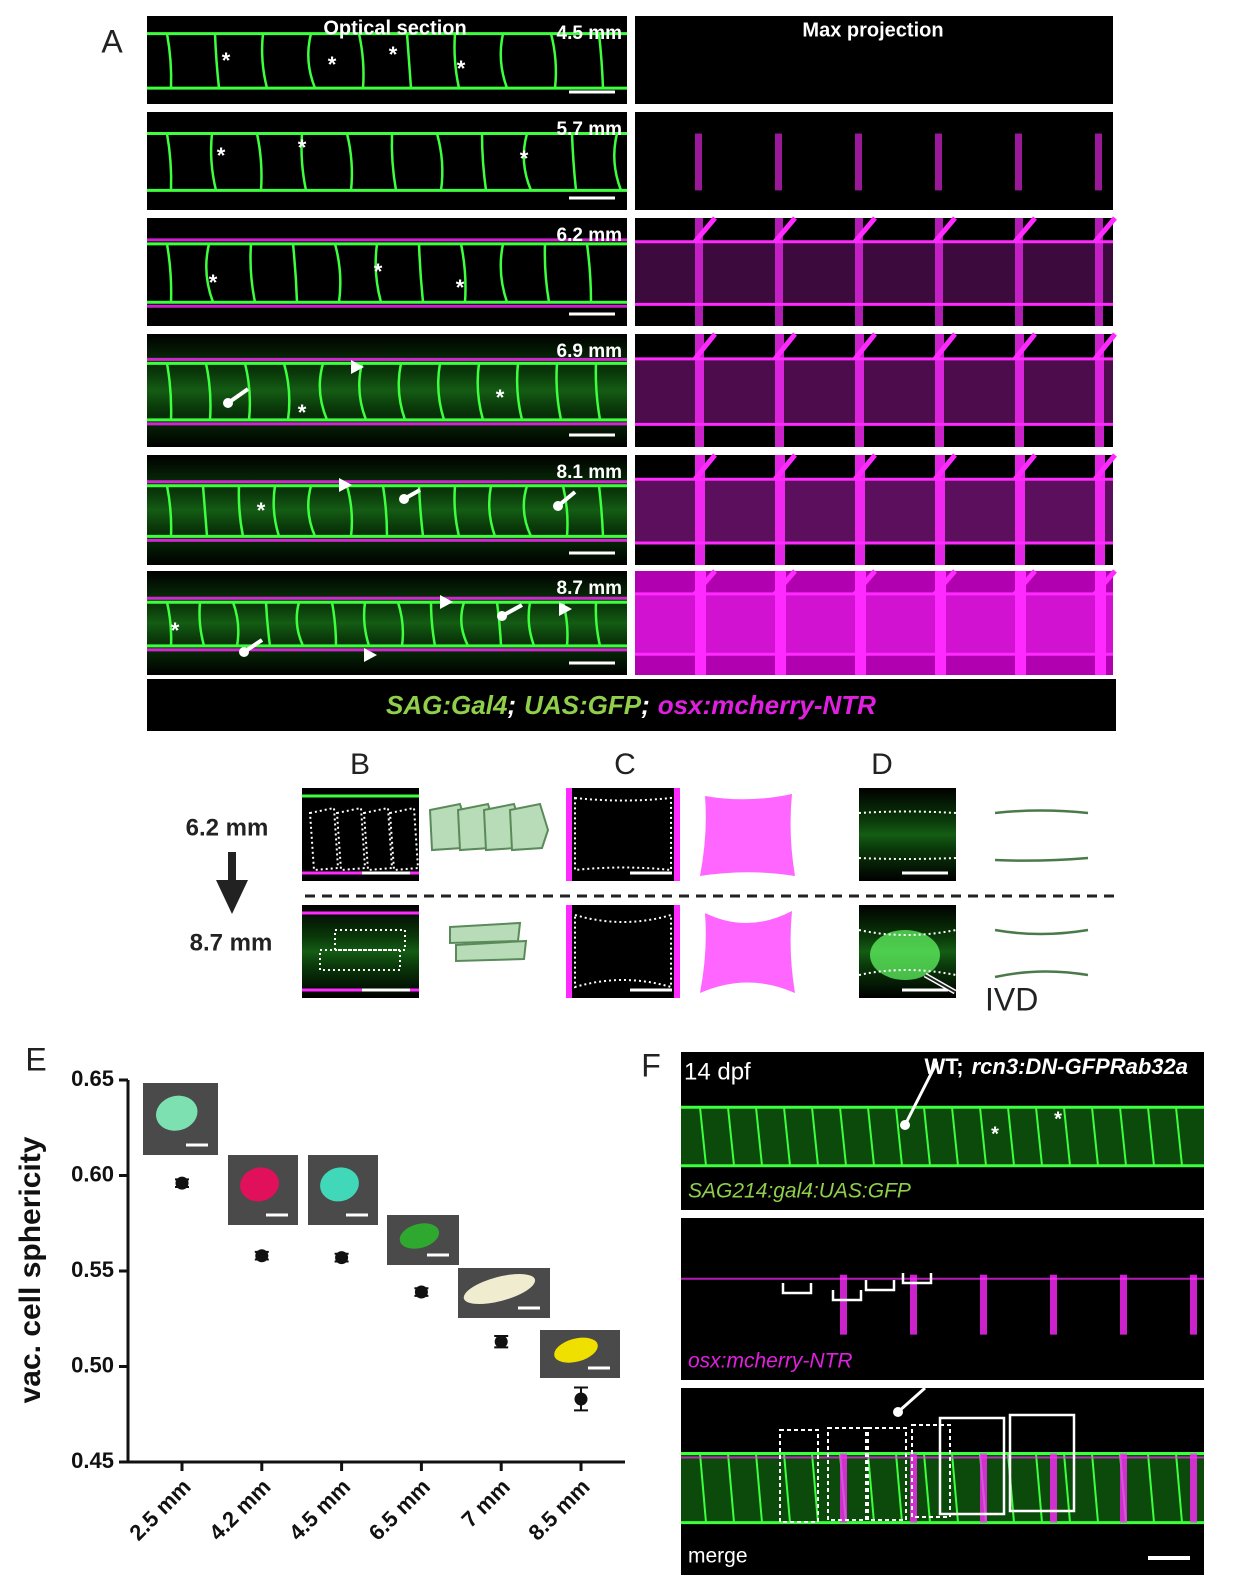 This screenshot has height=1595, width=1234. Describe the element at coordinates (581, 1399) in the screenshot. I see `data-point` at that location.